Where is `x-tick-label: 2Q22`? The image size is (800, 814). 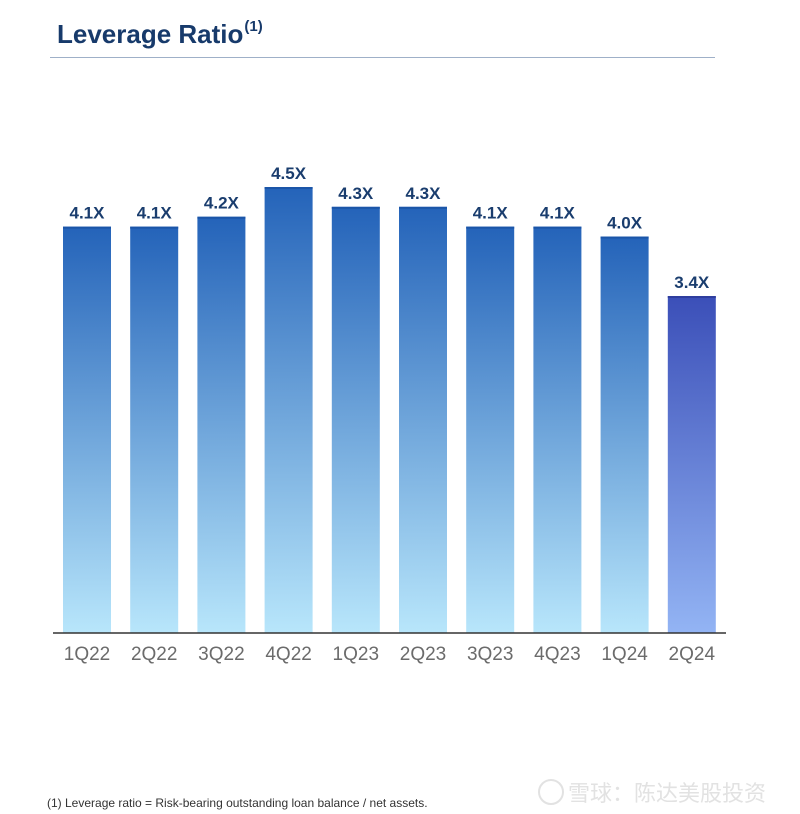 x-tick-label: 2Q22 is located at coordinates (154, 654).